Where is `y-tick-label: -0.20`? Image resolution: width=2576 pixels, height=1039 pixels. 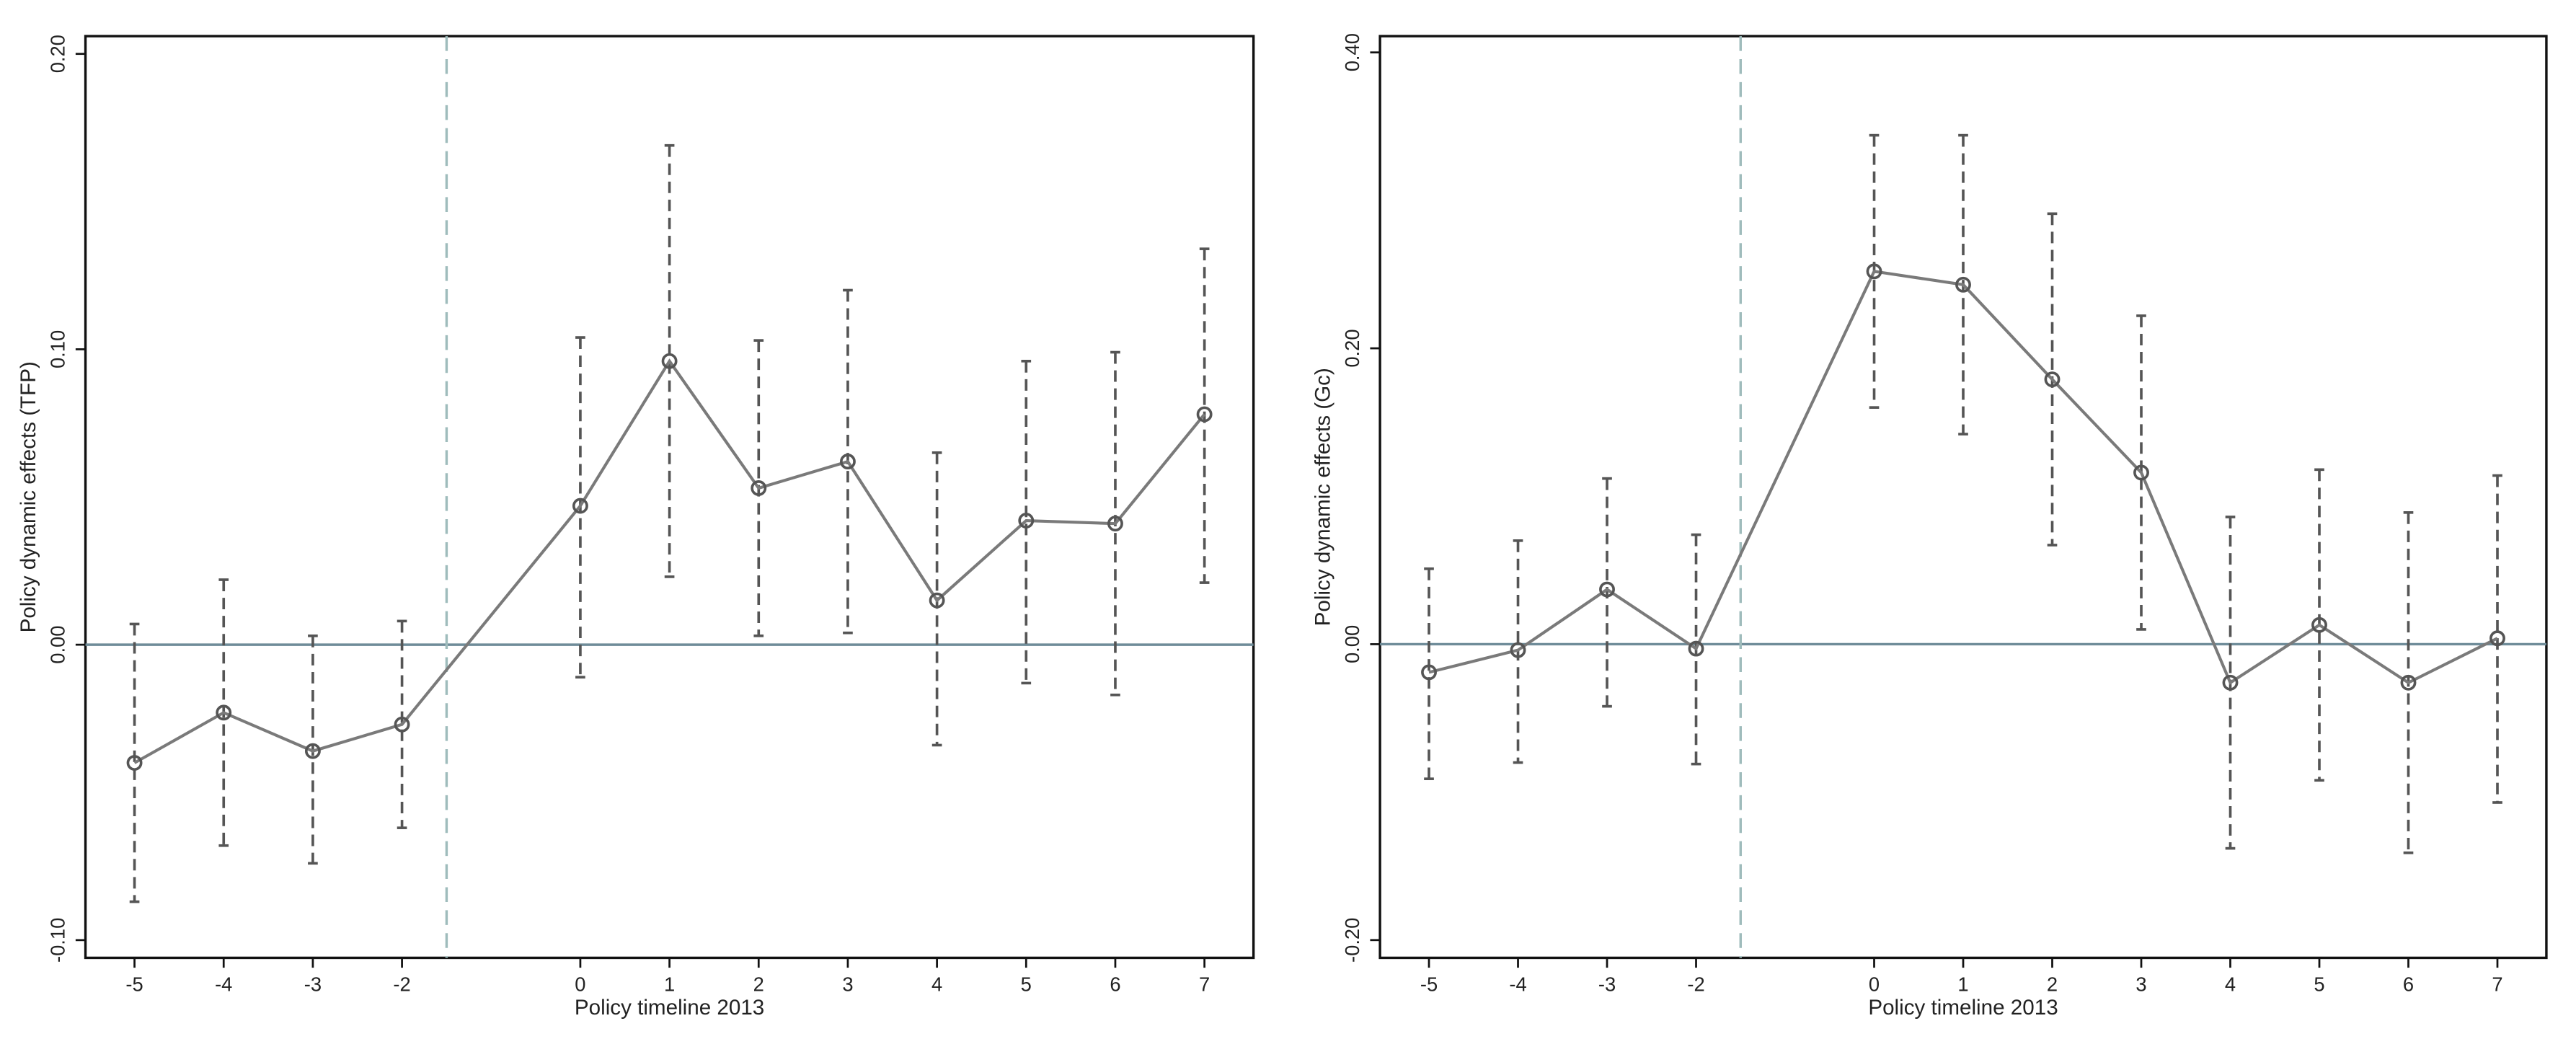
y-tick-label: -0.20 is located at coordinates (1352, 940).